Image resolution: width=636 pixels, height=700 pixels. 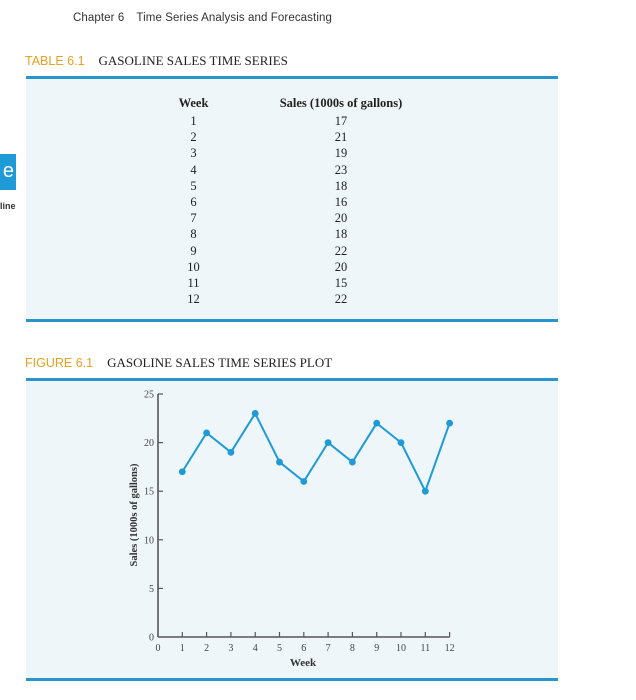 What do you see at coordinates (193, 234) in the screenshot?
I see `week-cell: 8` at bounding box center [193, 234].